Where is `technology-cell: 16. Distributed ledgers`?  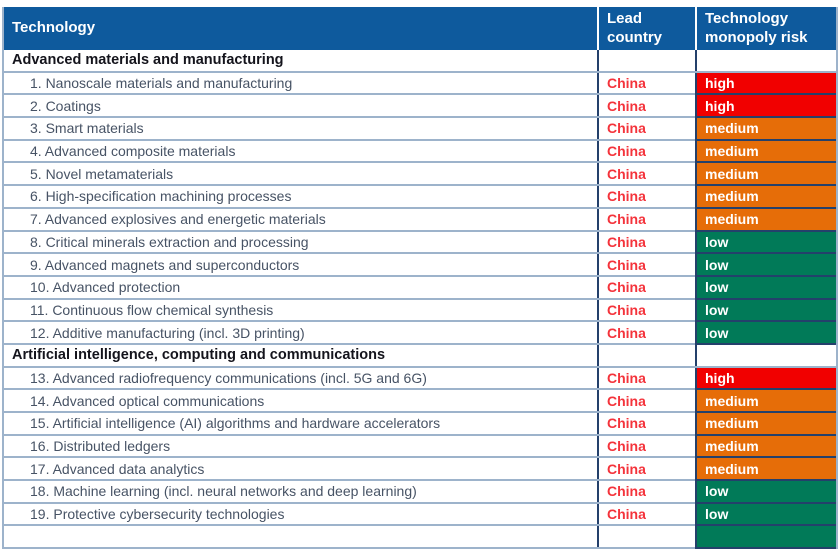
technology-cell: 16. Distributed ledgers is located at coordinates (100, 446).